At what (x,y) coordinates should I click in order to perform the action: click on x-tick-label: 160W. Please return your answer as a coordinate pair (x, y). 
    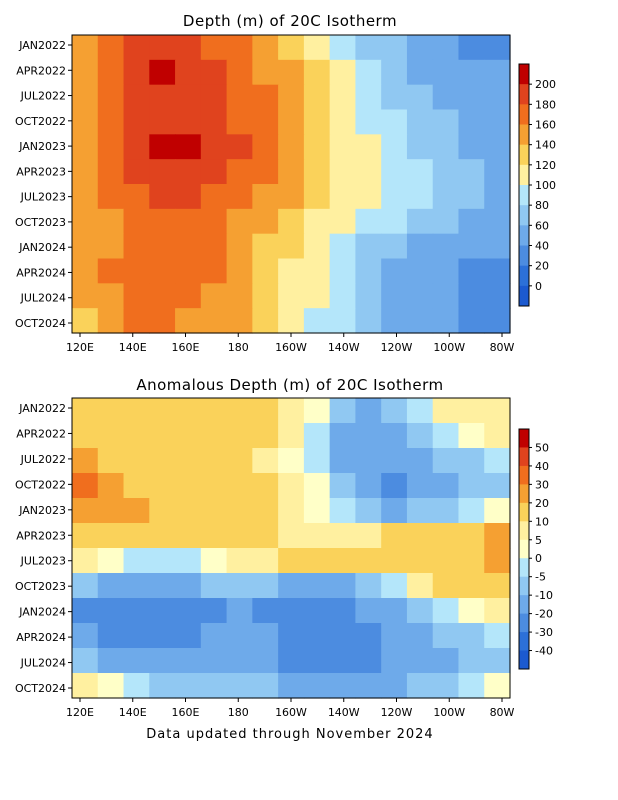
    Looking at the image, I should click on (291, 712).